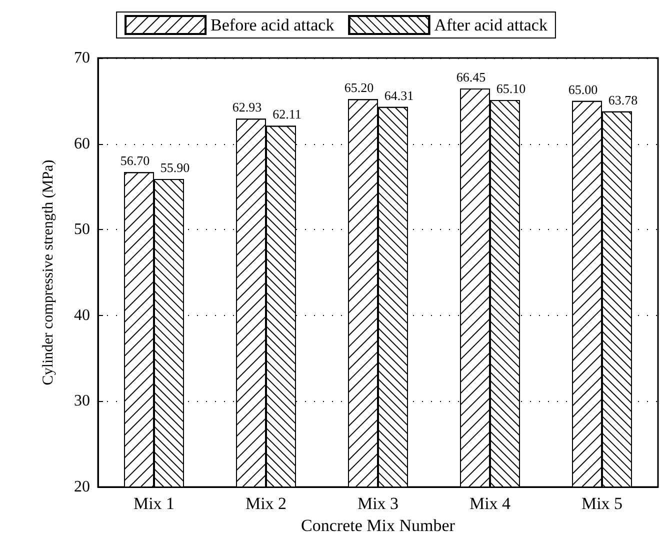 The image size is (672, 547). What do you see at coordinates (135, 160) in the screenshot?
I see `data-label: 56.70` at bounding box center [135, 160].